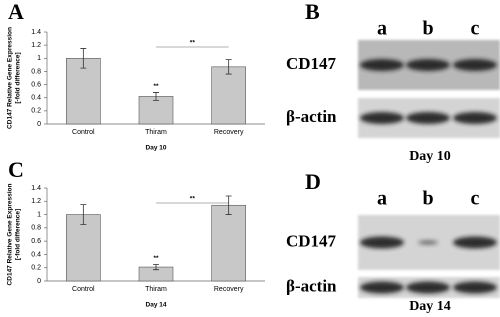  I want to click on panel-letter: C, so click(16, 169).